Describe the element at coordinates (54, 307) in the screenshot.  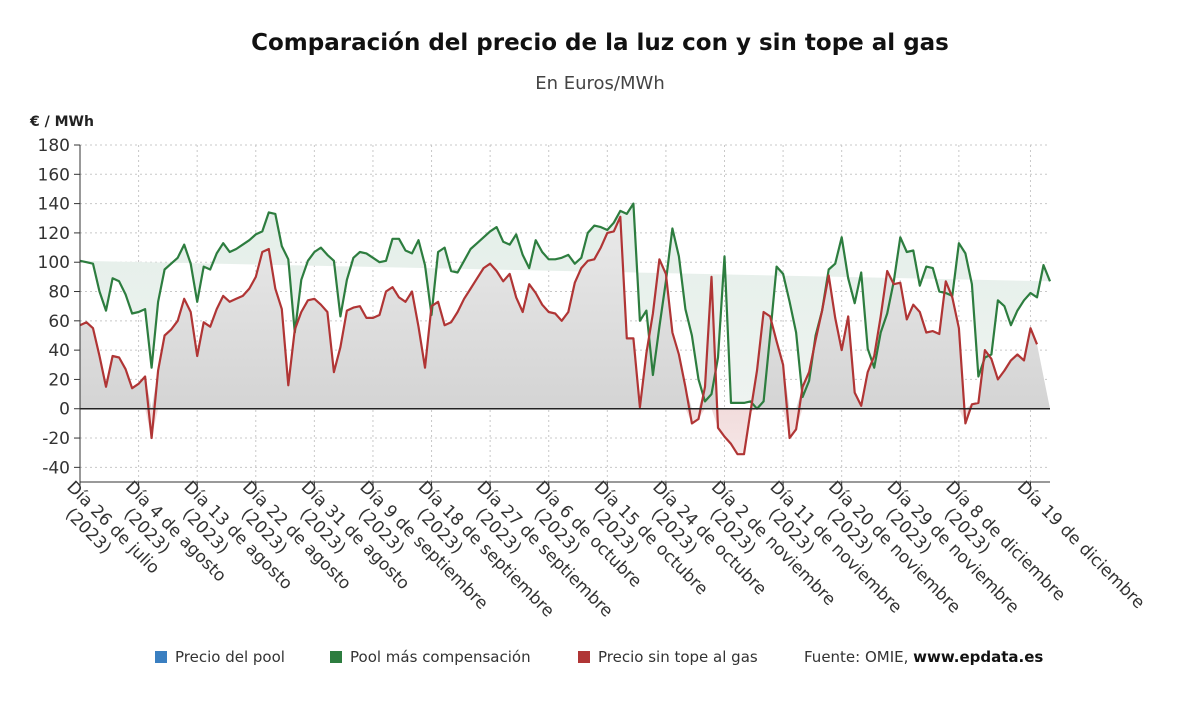
I see `y-tick-labels: -40 -20 0 20 40 60 80 100 120 140 160 180` at that location.